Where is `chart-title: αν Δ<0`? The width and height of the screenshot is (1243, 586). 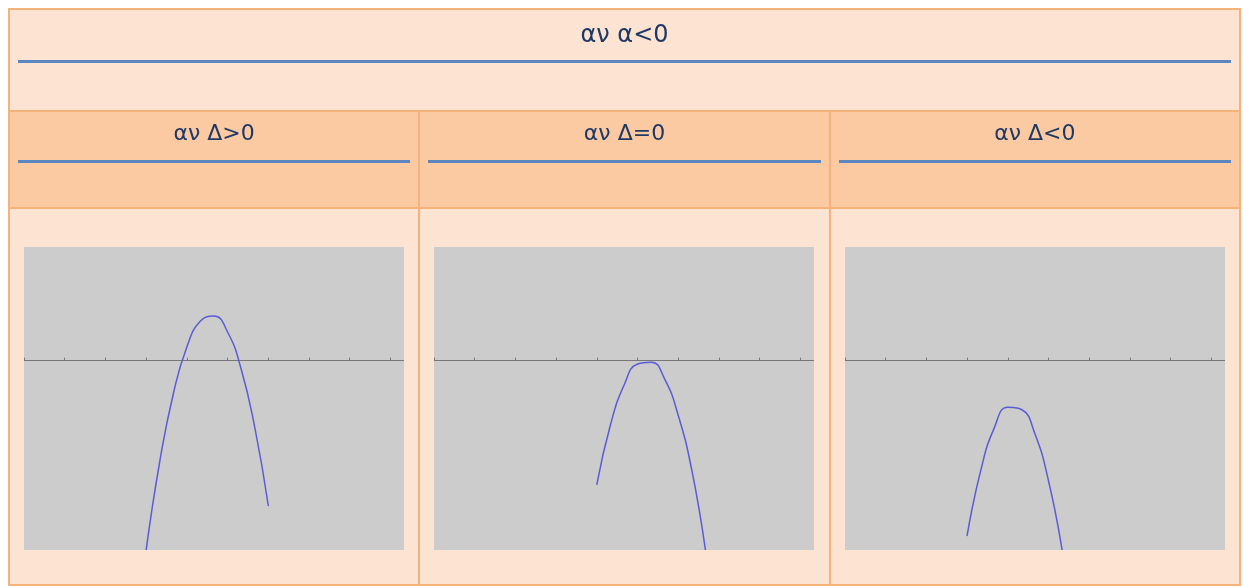 chart-title: αν Δ<0 is located at coordinates (1035, 133).